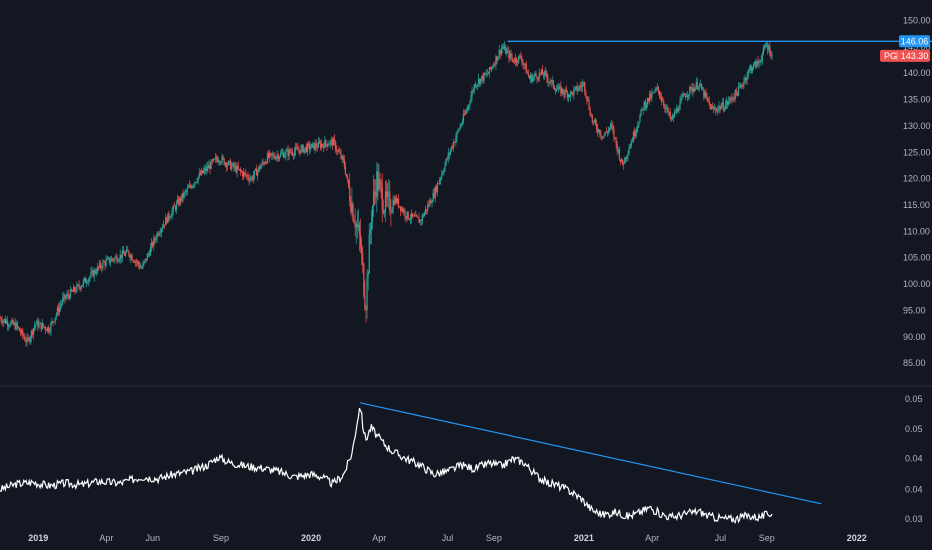 The image size is (932, 550). I want to click on time-tick-label: Jul, so click(448, 538).